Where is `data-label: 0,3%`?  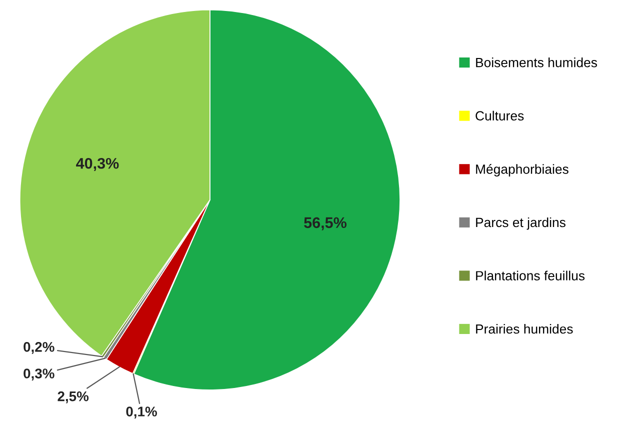
data-label: 0,3% is located at coordinates (39, 374).